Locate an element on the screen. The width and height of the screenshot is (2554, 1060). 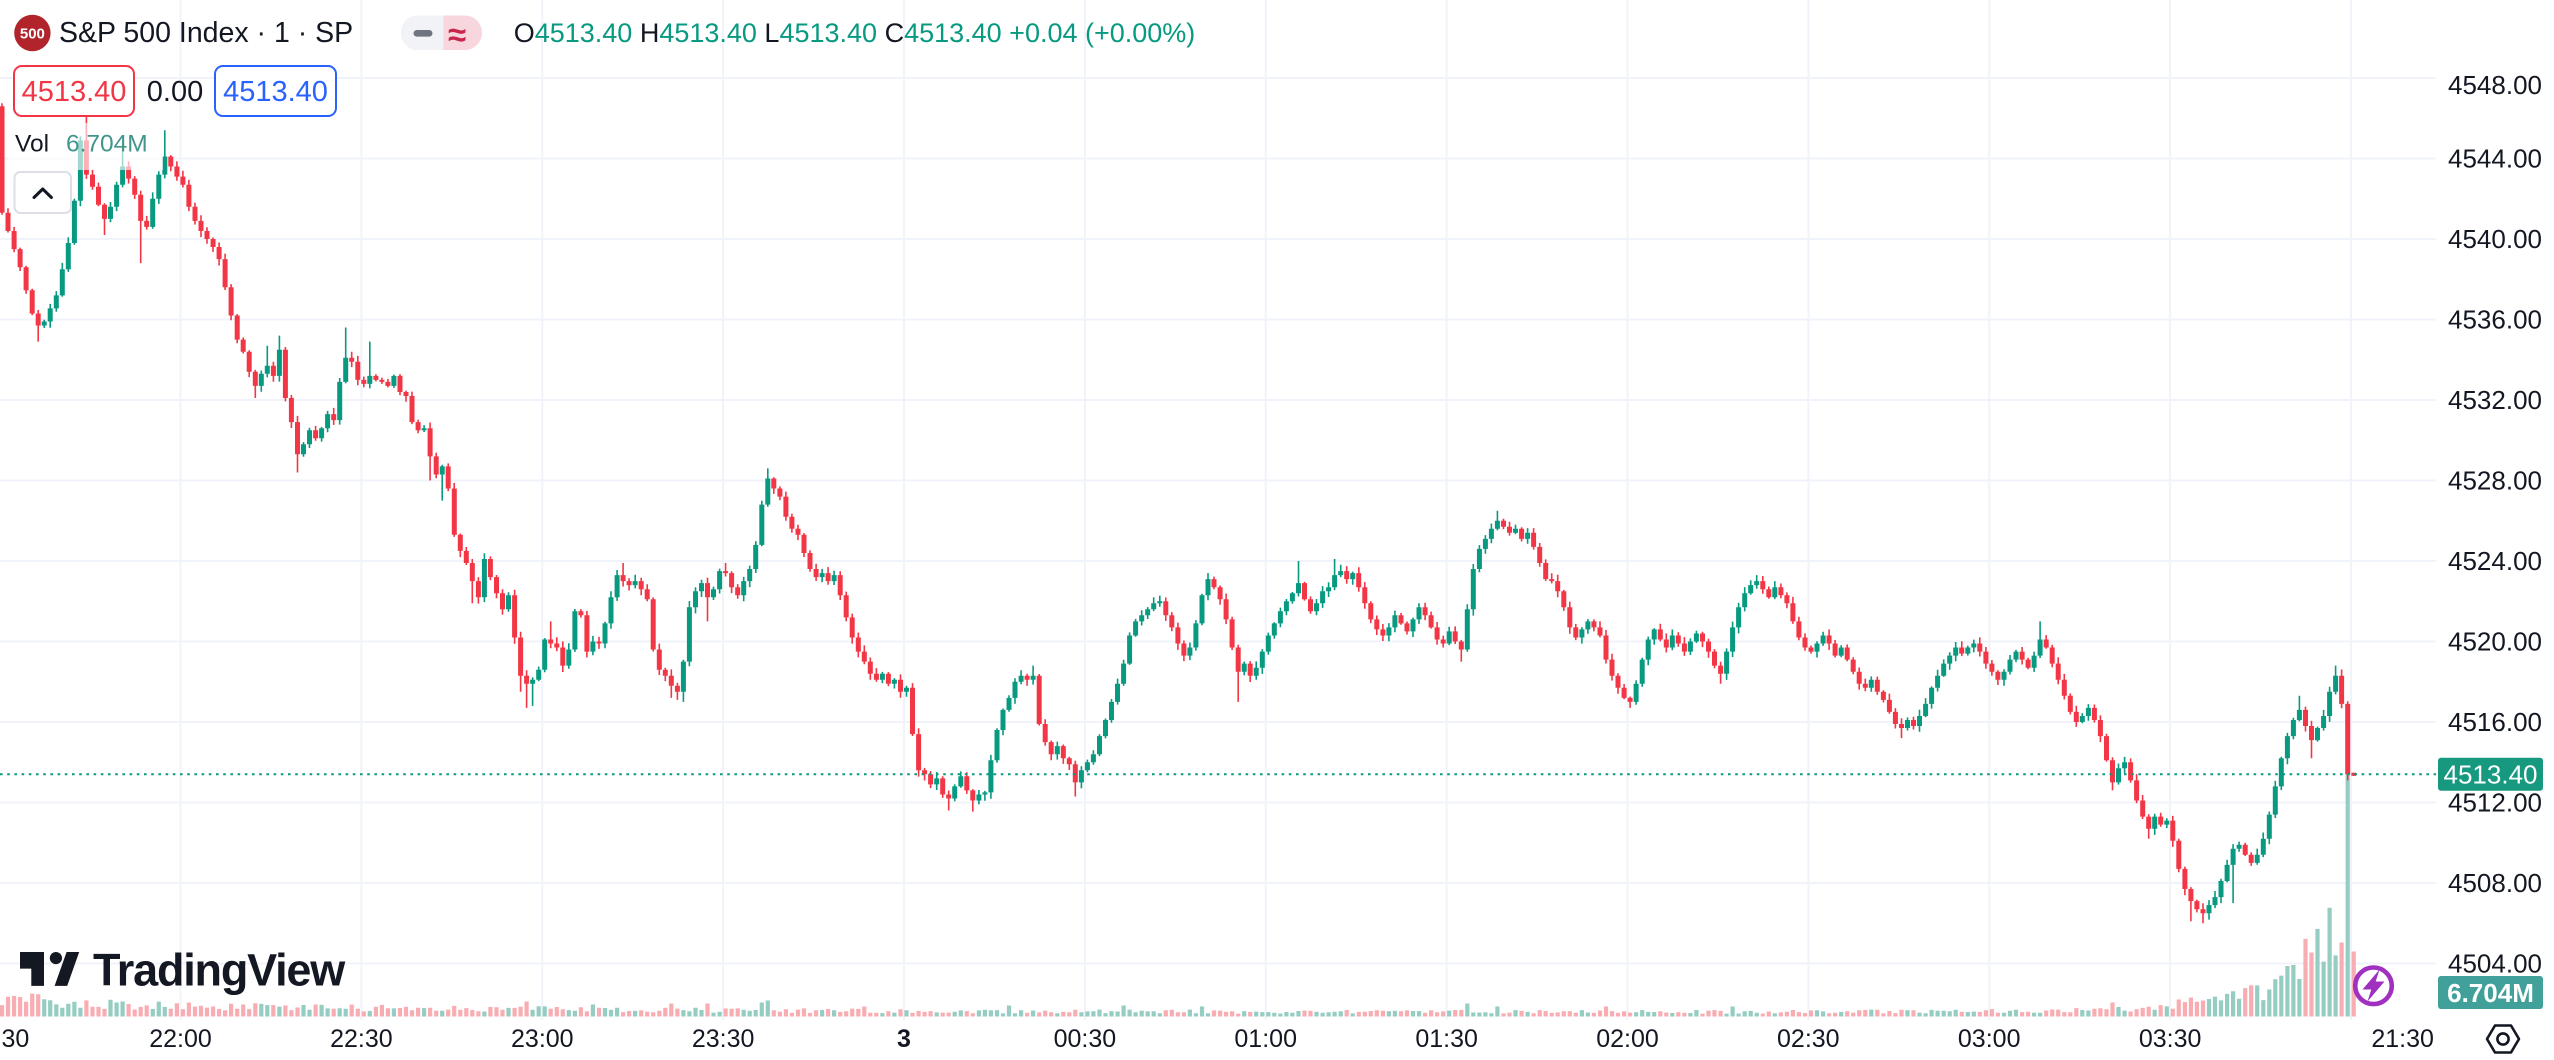
svg-text: S&P 500 Index · 1 · SP is located at coordinates (206, 33).